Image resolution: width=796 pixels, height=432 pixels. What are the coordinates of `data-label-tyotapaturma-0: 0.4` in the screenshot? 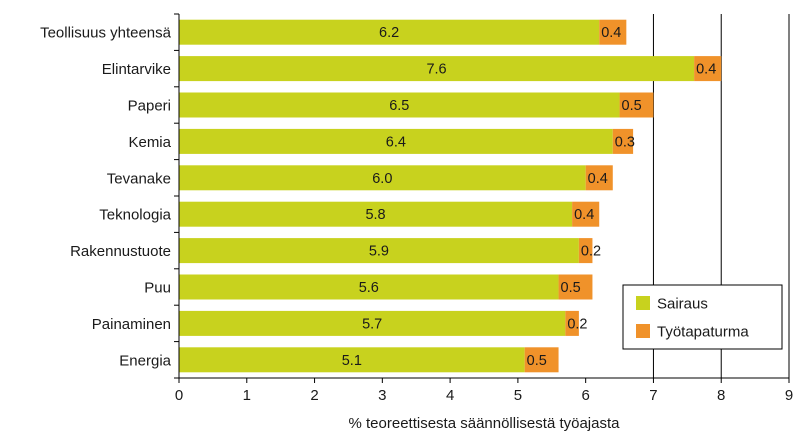 It's located at (611, 33).